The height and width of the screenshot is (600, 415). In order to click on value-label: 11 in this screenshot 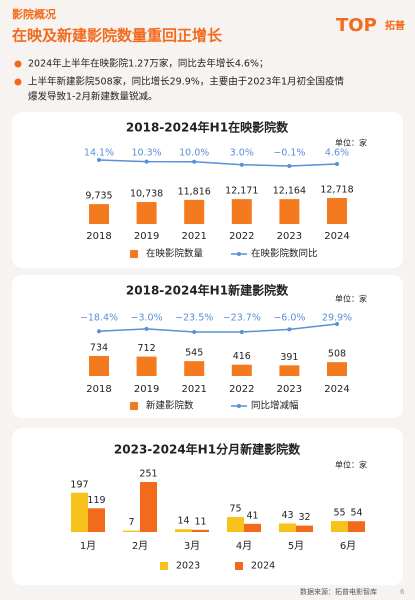, I will do `click(200, 521)`.